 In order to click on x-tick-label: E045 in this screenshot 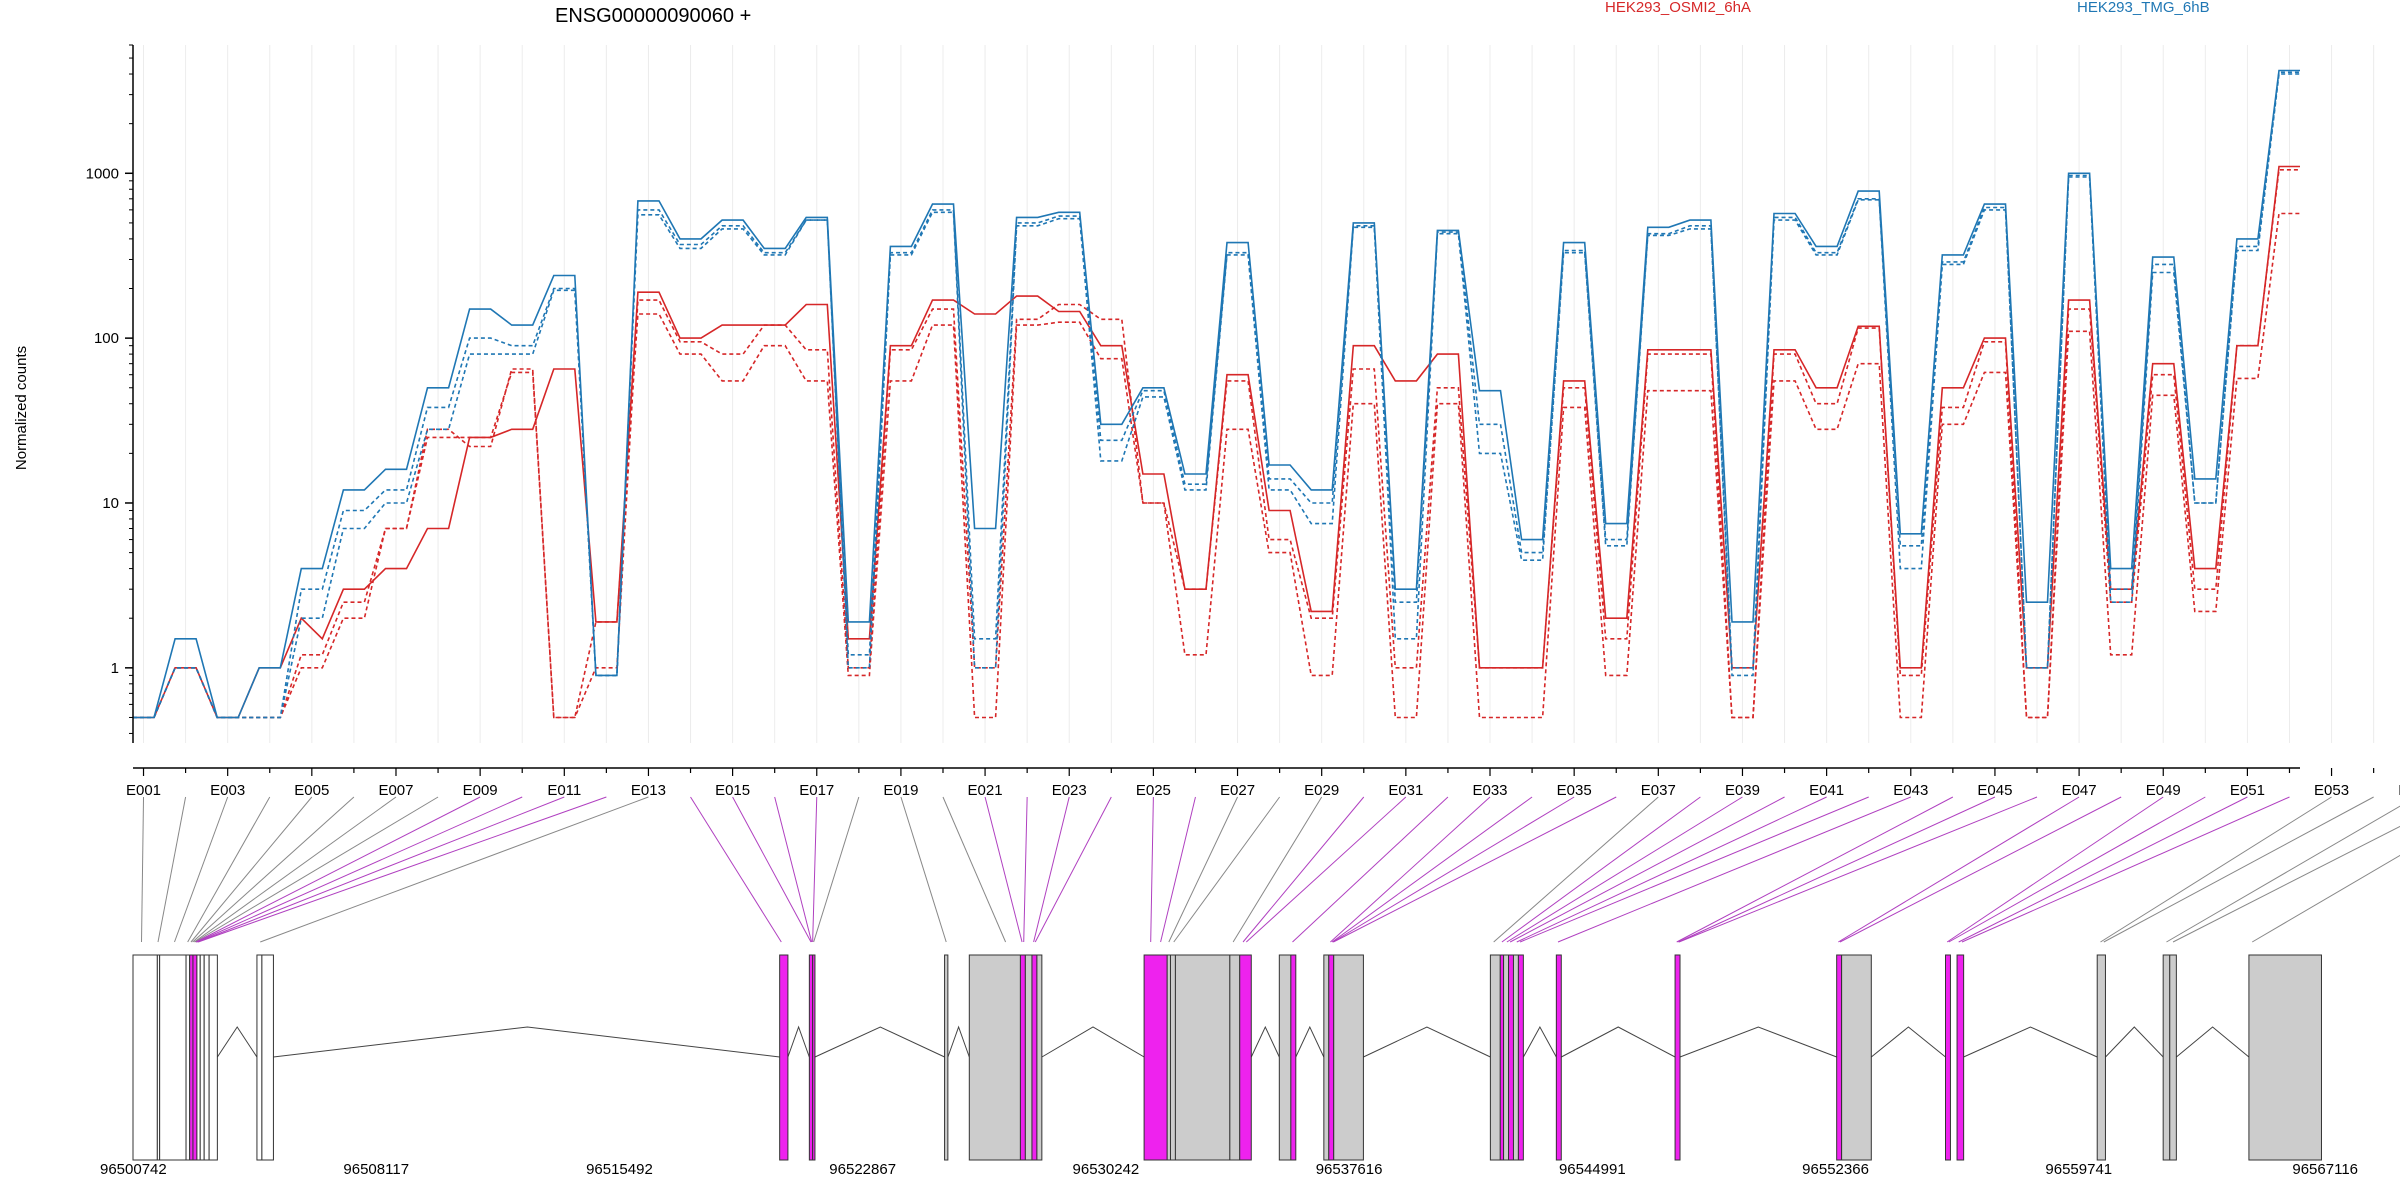, I will do `click(1994, 790)`.